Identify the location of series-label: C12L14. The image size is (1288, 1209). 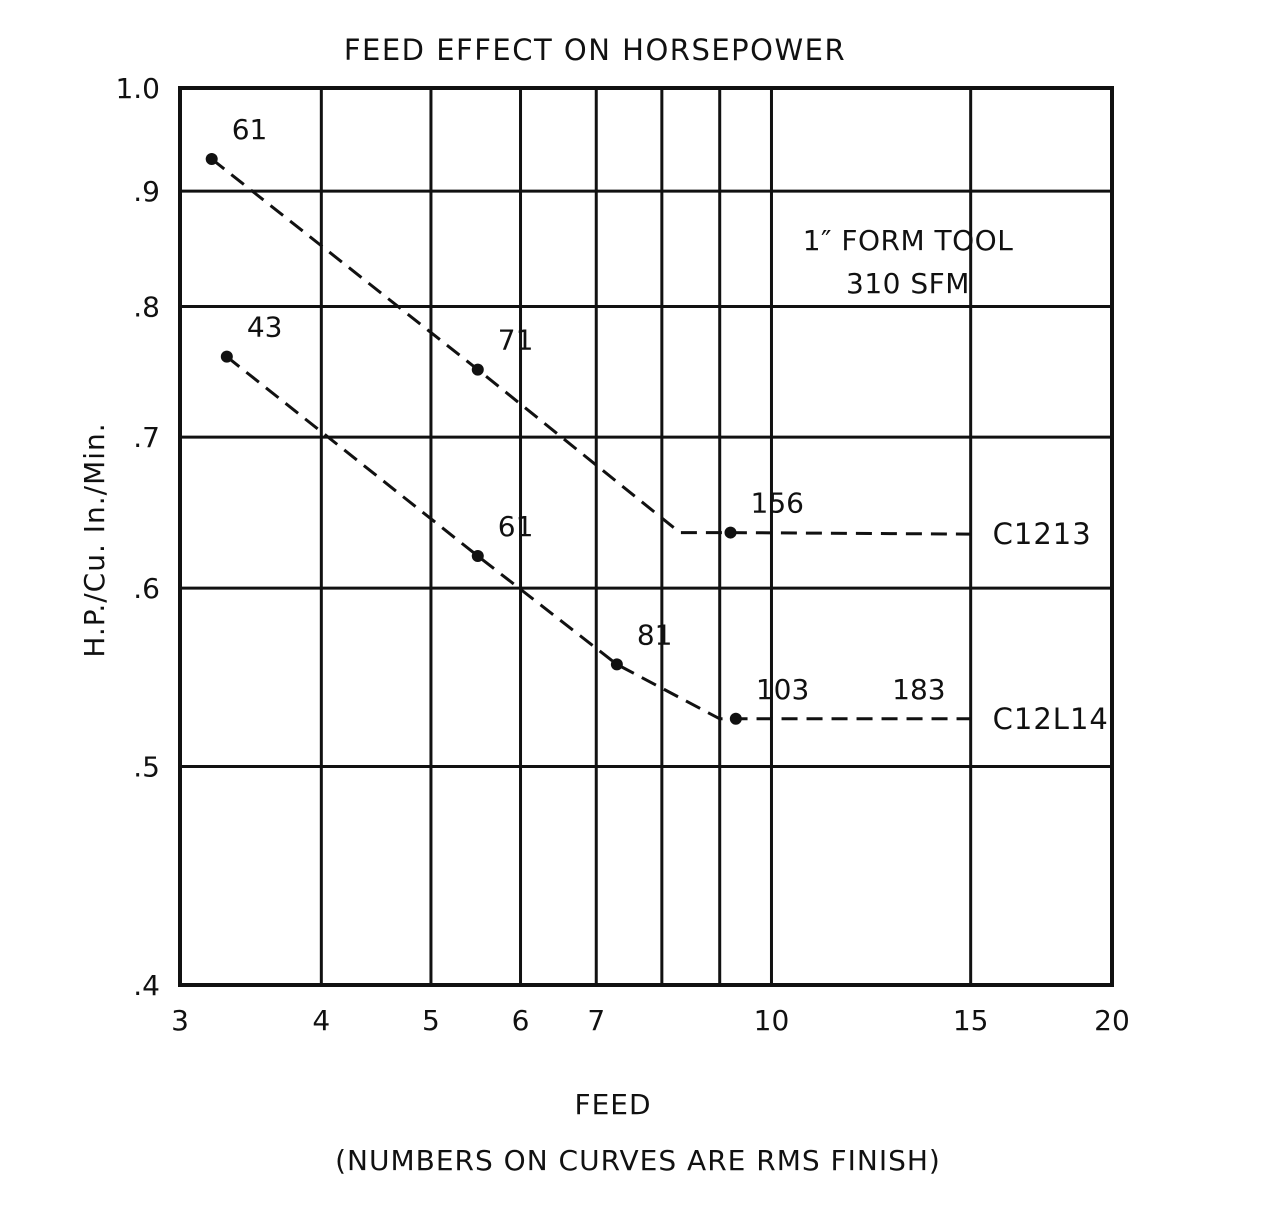
(1051, 719).